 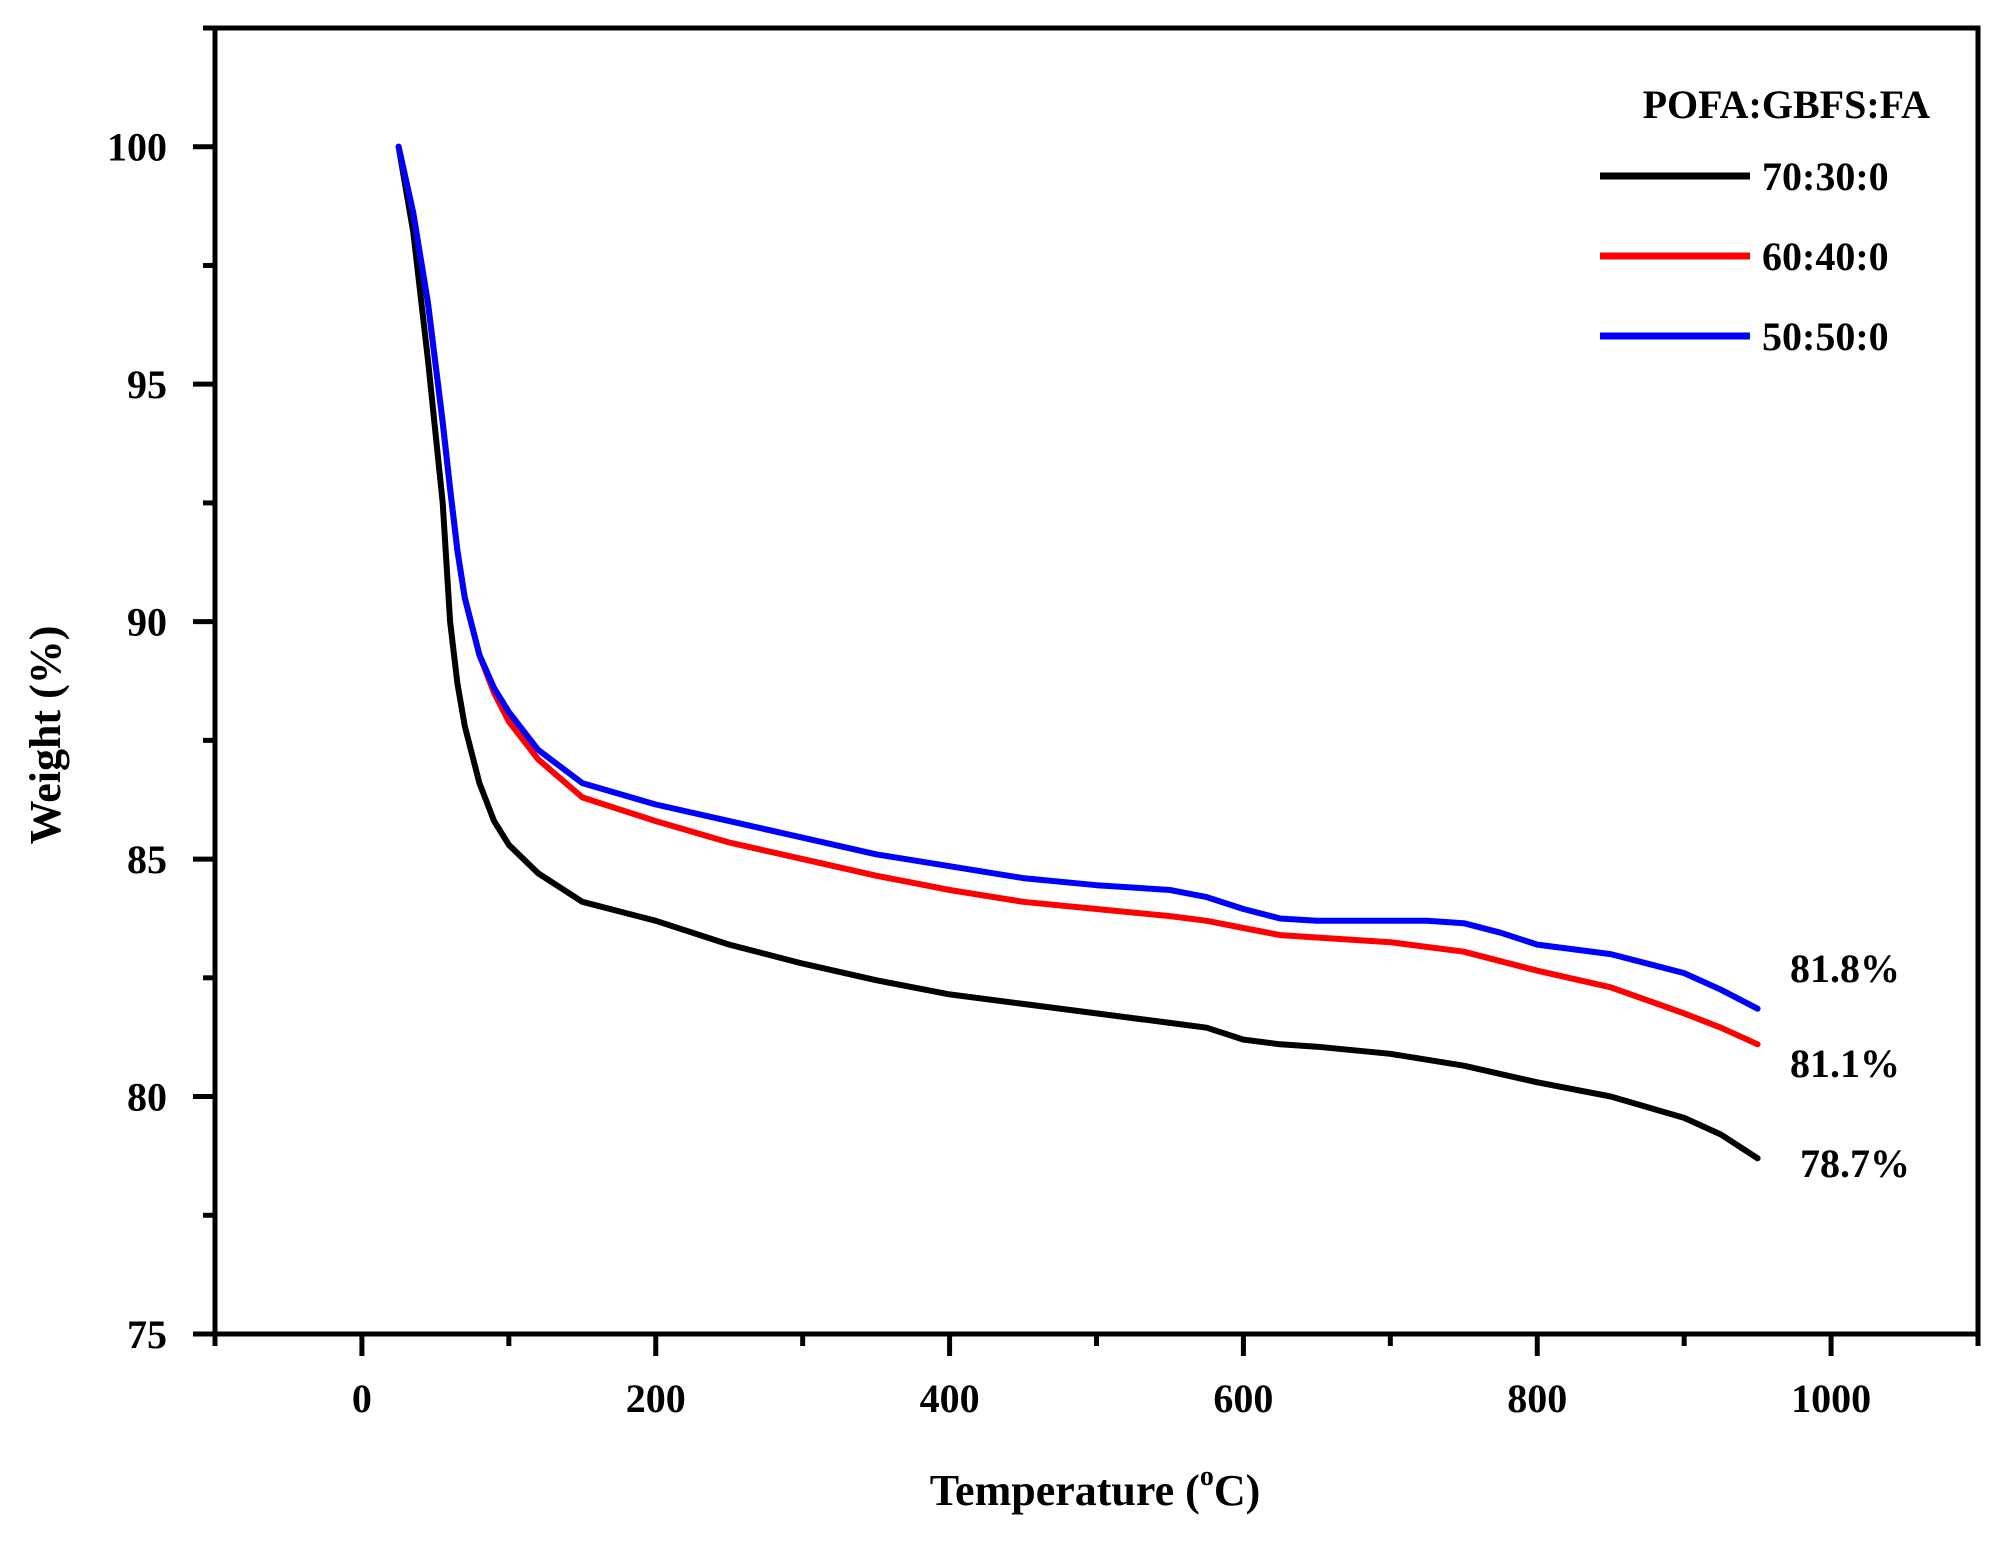 What do you see at coordinates (147, 859) in the screenshot?
I see `y-tick-label: 85` at bounding box center [147, 859].